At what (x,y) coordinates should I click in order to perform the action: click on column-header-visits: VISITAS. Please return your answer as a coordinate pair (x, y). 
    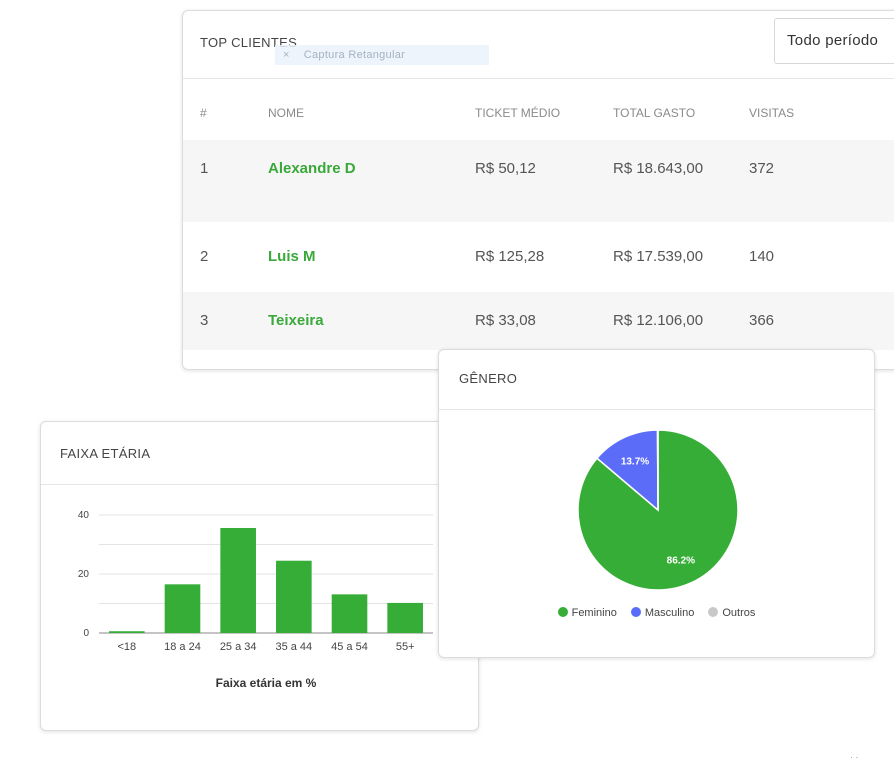
    Looking at the image, I should click on (772, 113).